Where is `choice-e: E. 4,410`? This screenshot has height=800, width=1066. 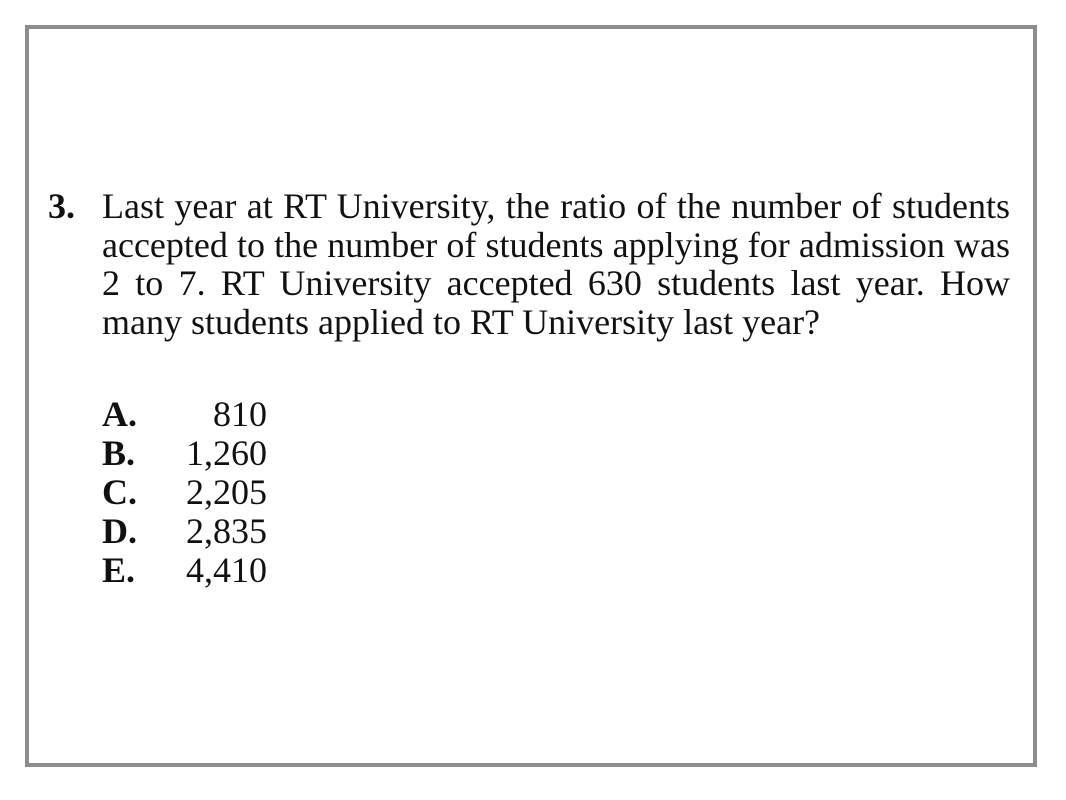
choice-e: E. 4,410 is located at coordinates (184, 570).